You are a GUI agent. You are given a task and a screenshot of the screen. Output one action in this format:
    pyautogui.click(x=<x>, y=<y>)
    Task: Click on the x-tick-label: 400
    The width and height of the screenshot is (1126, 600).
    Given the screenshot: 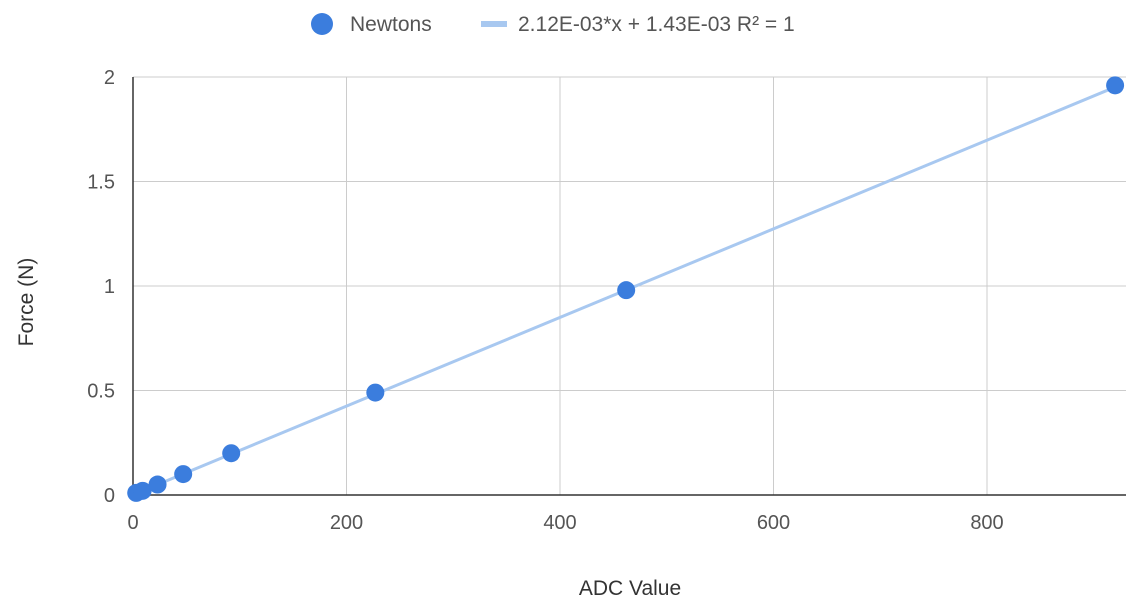 What is the action you would take?
    pyautogui.click(x=559, y=523)
    